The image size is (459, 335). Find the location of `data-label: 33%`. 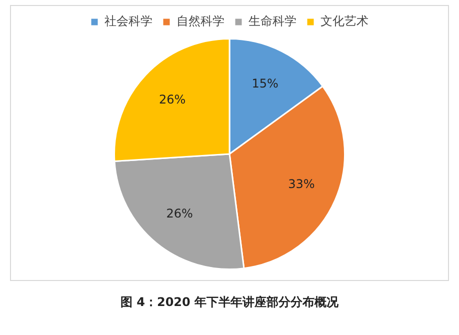

data-label: 33% is located at coordinates (301, 184).